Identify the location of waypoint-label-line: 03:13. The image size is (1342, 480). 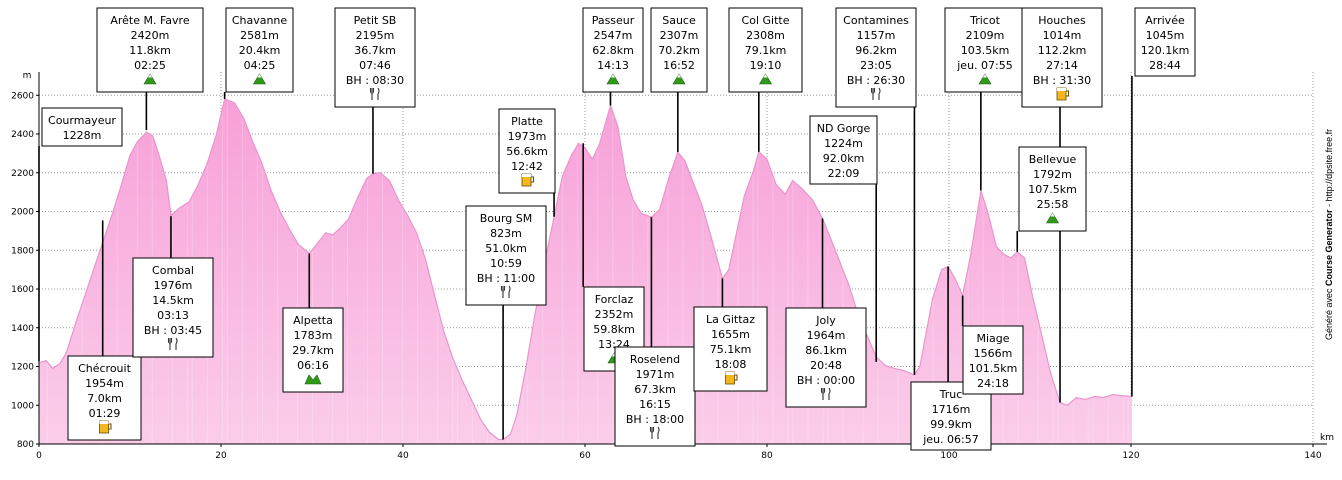
(173, 315).